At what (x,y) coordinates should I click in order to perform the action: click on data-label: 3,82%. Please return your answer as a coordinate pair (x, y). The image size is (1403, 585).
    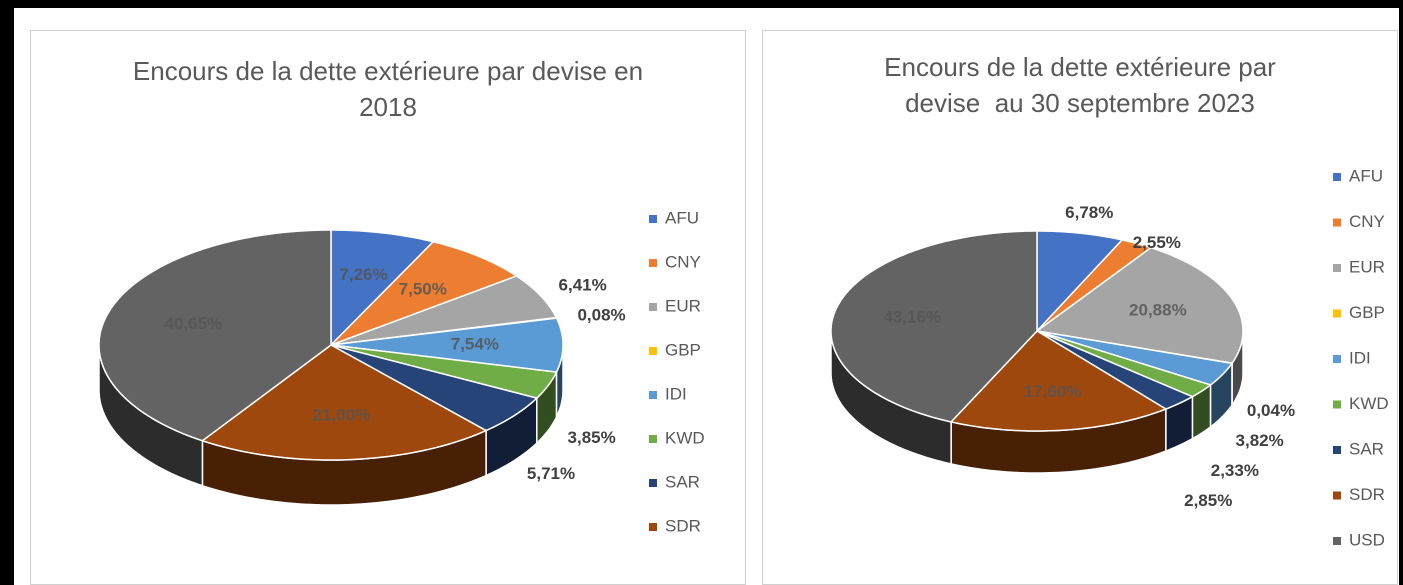
    Looking at the image, I should click on (1260, 440).